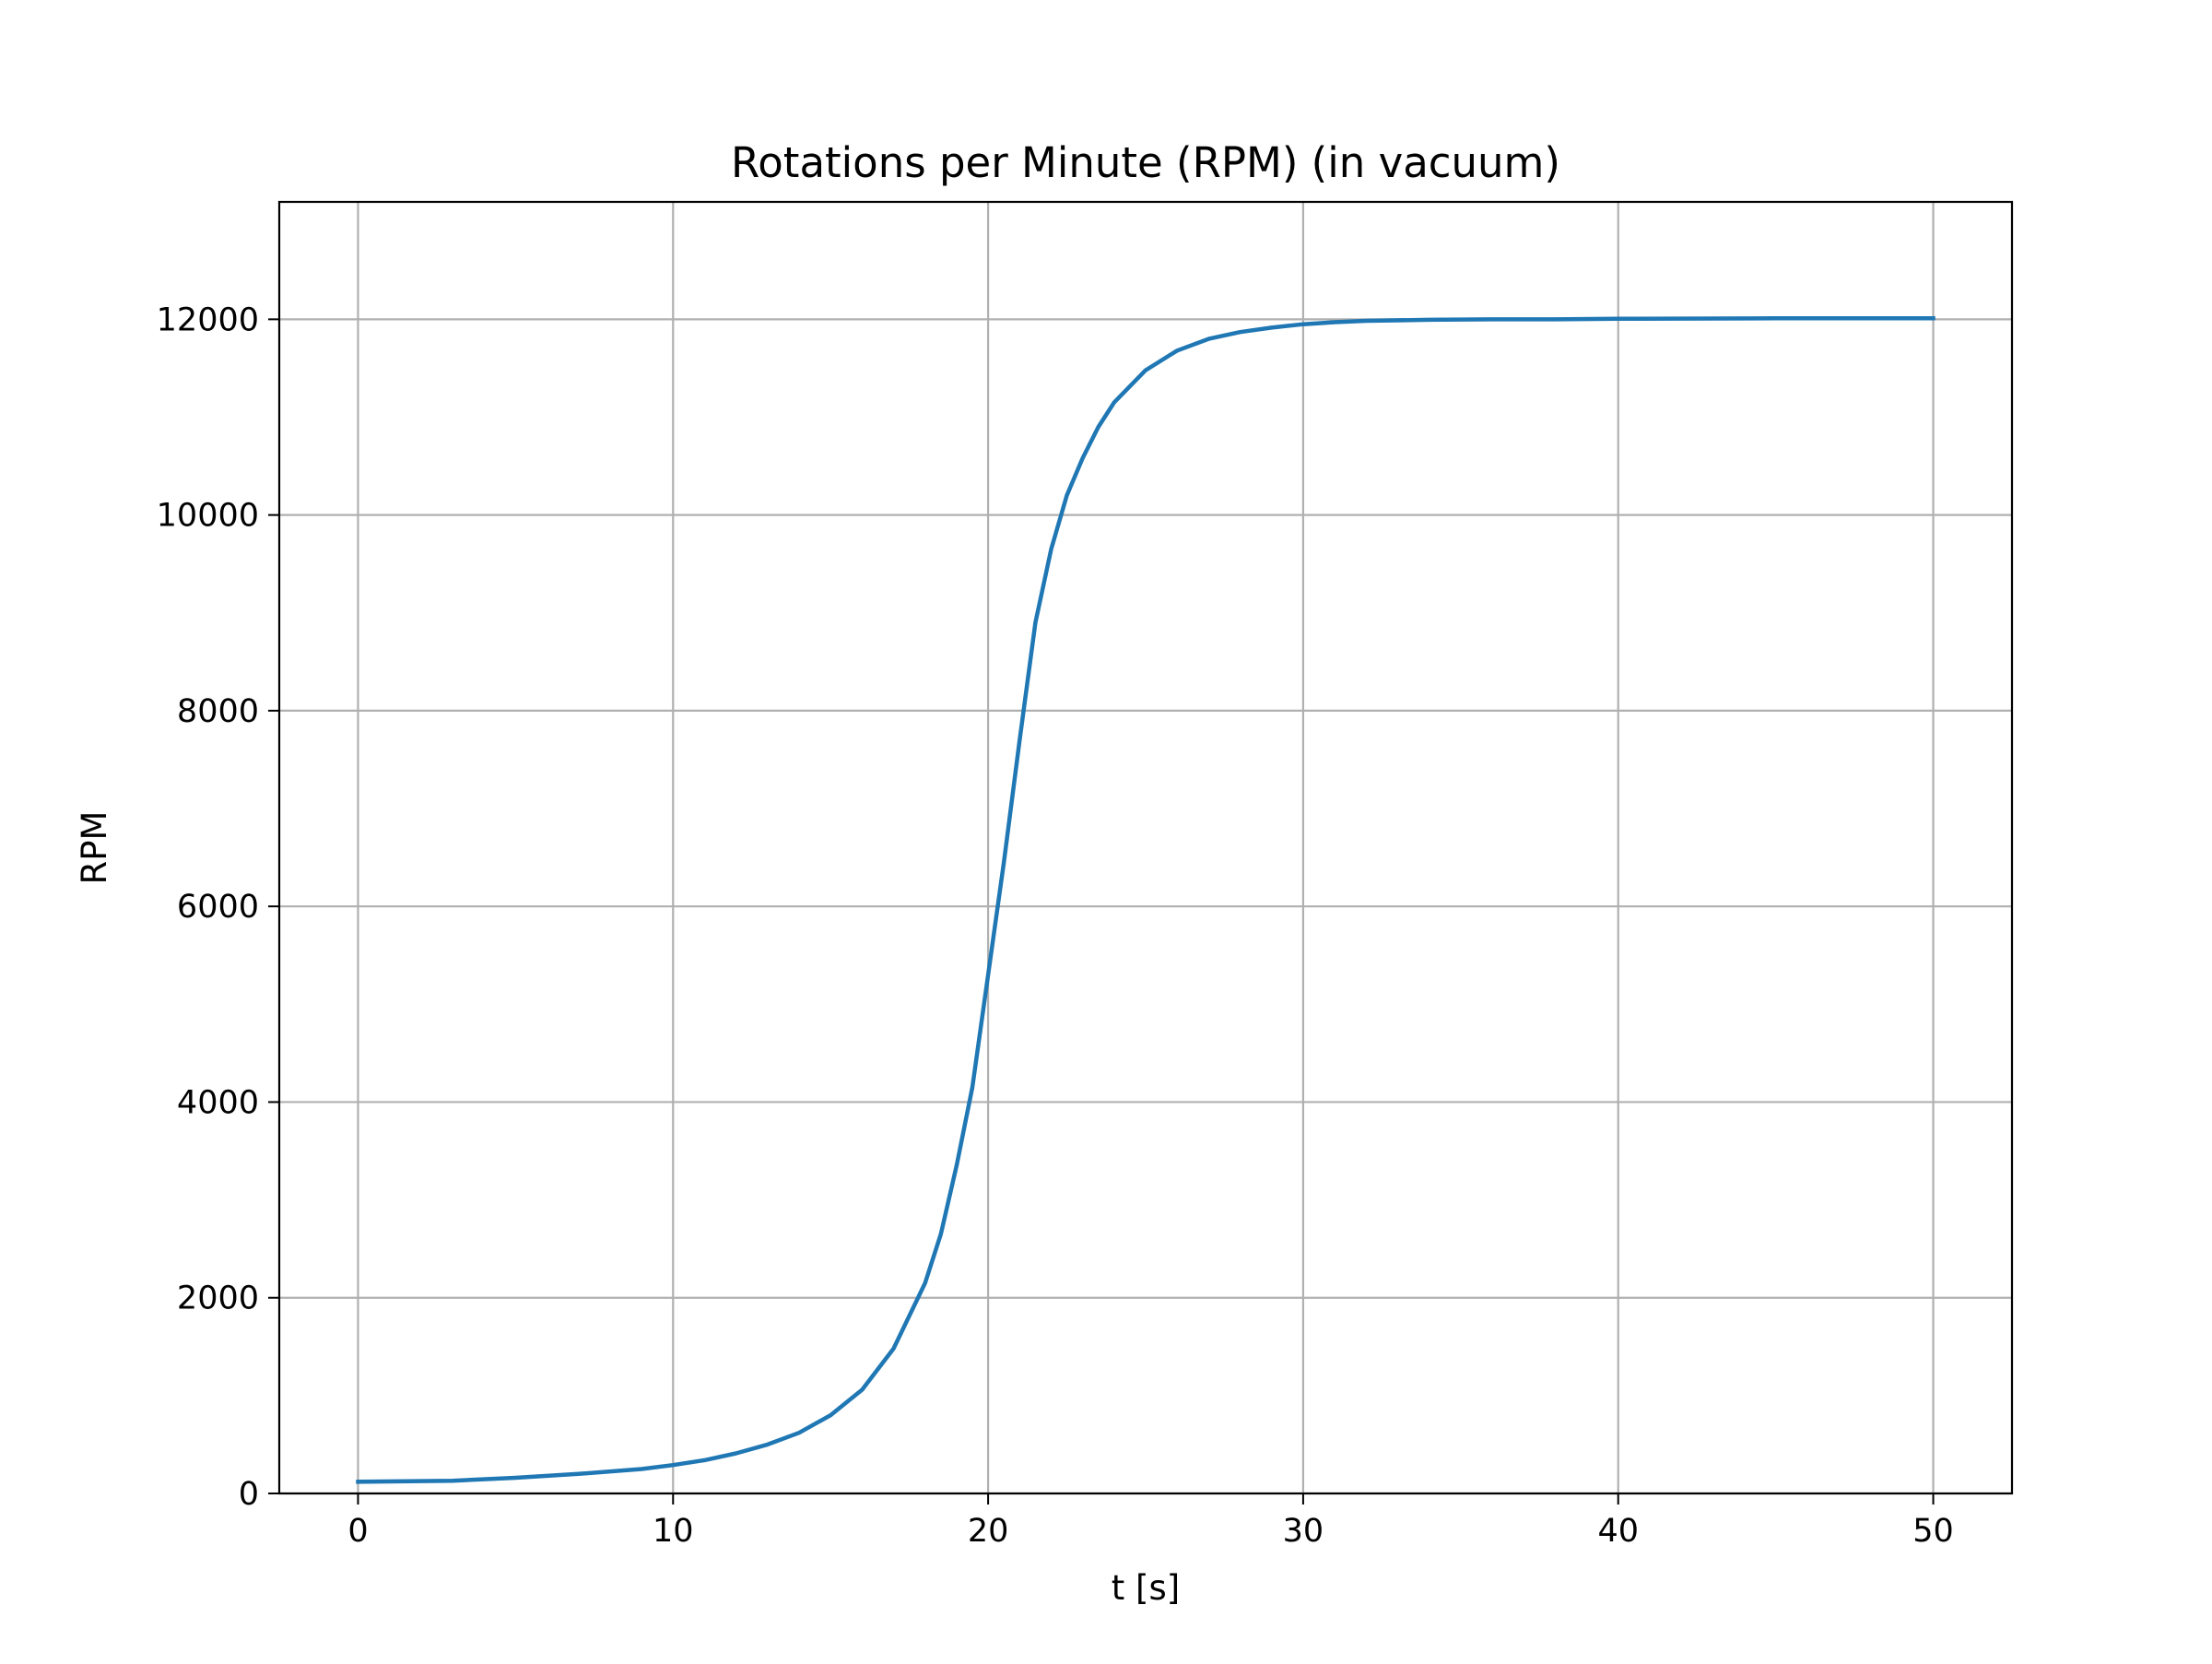  What do you see at coordinates (218, 907) in the screenshot?
I see `y-tick-label: 6000` at bounding box center [218, 907].